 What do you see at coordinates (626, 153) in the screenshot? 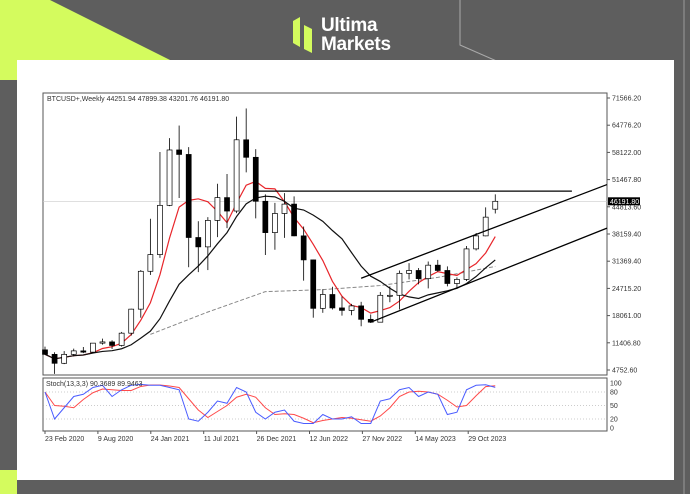
I see `y-tick-label: 58122.00` at bounding box center [626, 153].